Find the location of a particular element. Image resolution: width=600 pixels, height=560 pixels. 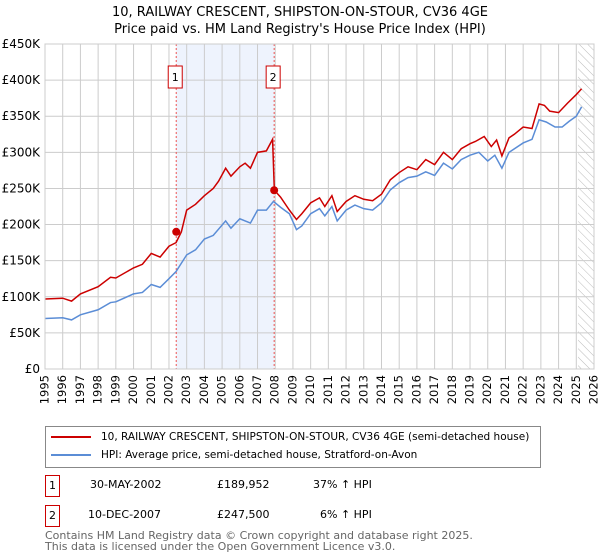

x-tick-label: 2008 is located at coordinates (275, 389).